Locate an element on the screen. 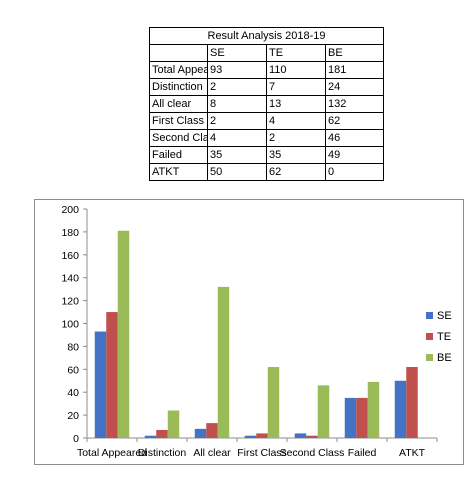 The width and height of the screenshot is (474, 477). table-cell: SE is located at coordinates (237, 53).